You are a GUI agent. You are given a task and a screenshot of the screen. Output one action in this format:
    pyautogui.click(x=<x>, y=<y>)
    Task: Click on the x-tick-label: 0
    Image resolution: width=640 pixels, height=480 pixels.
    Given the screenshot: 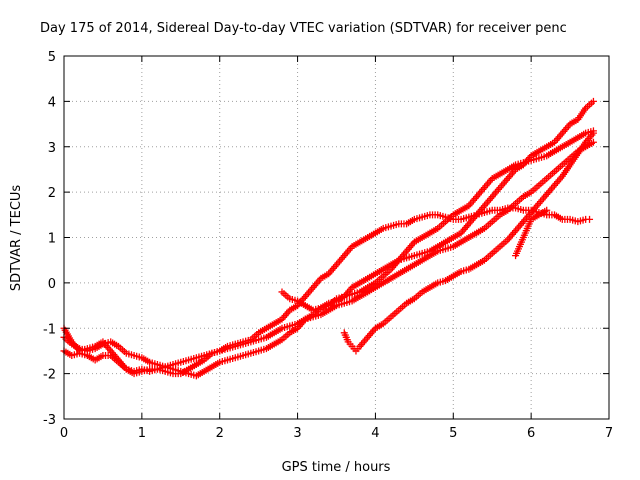 What is the action you would take?
    pyautogui.click(x=64, y=433)
    